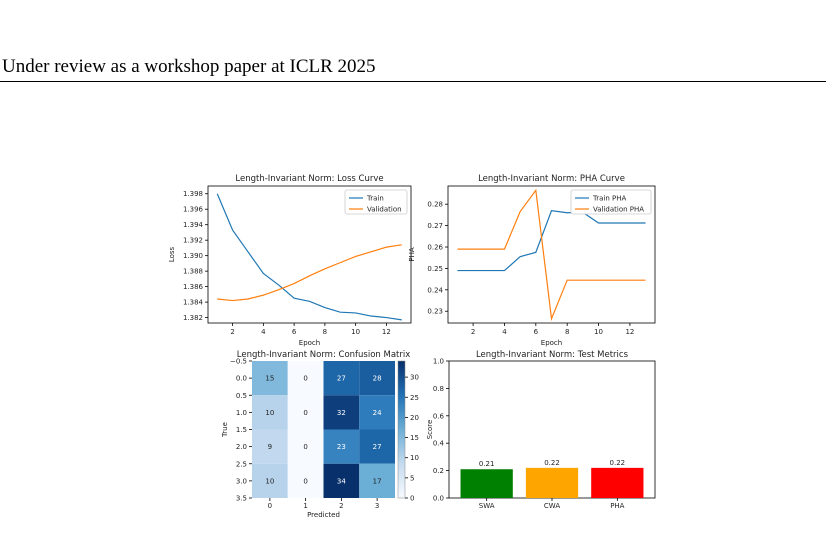  Describe the element at coordinates (375, 199) in the screenshot. I see `legend-entry: Train` at that location.